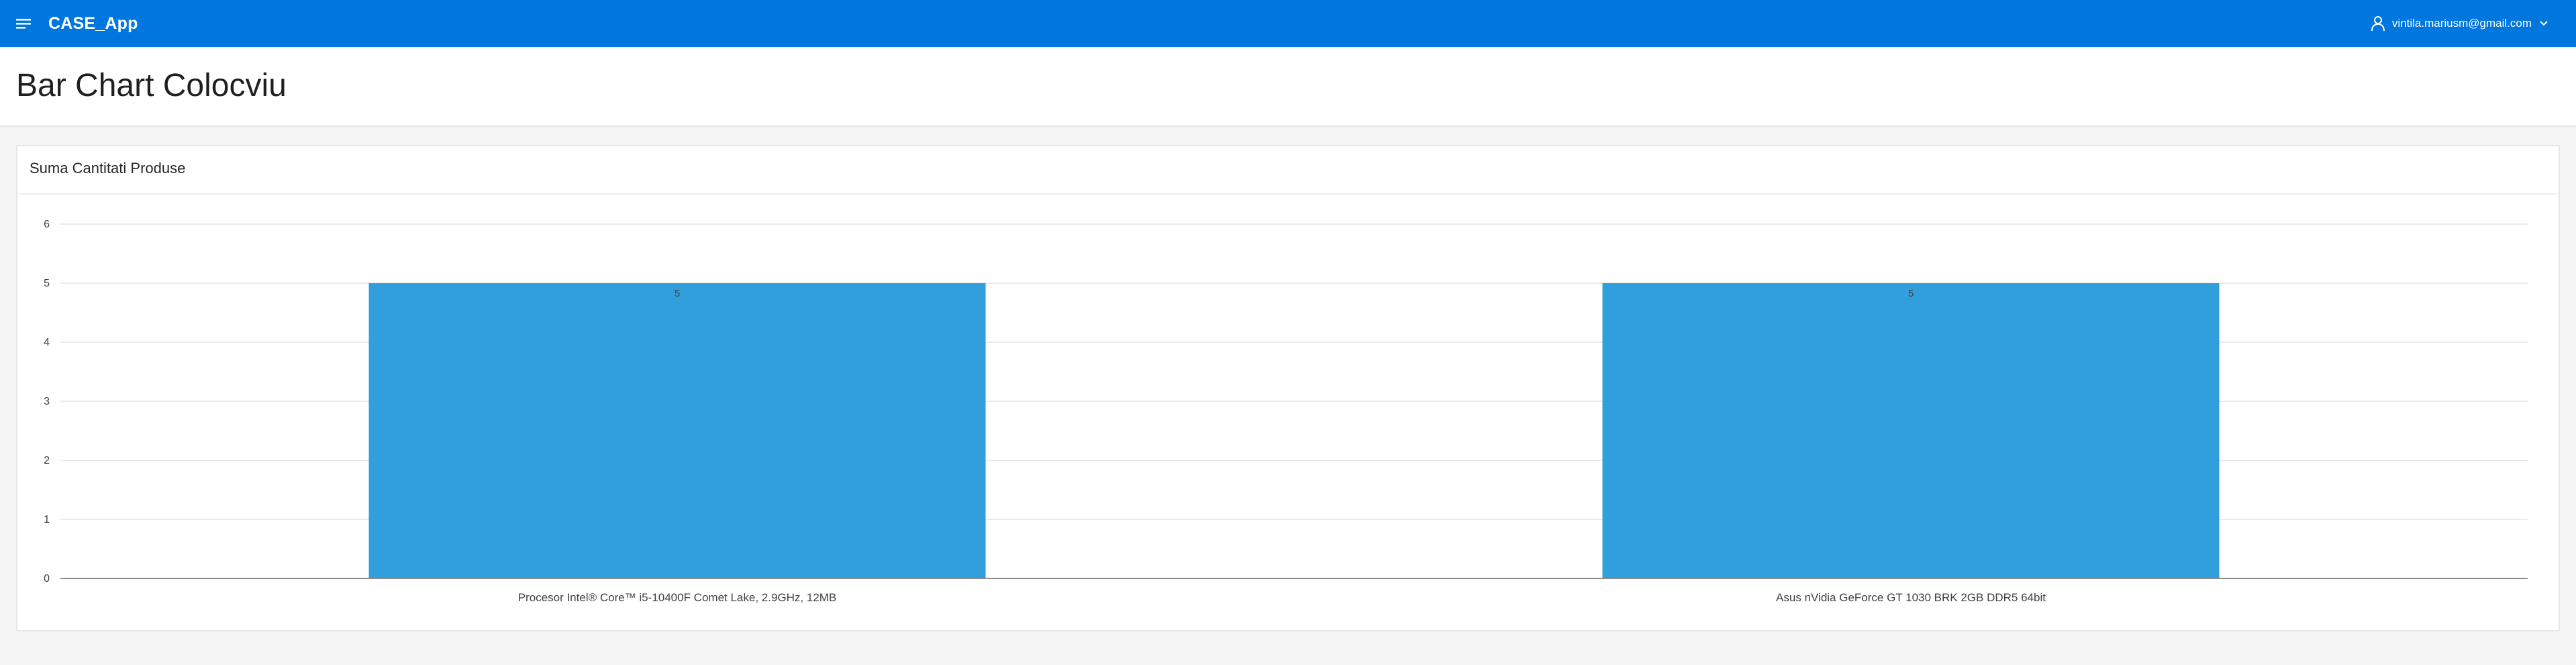 The image size is (2576, 665). I want to click on page-title-region: Bar Chart Colocviu, so click(1288, 87).